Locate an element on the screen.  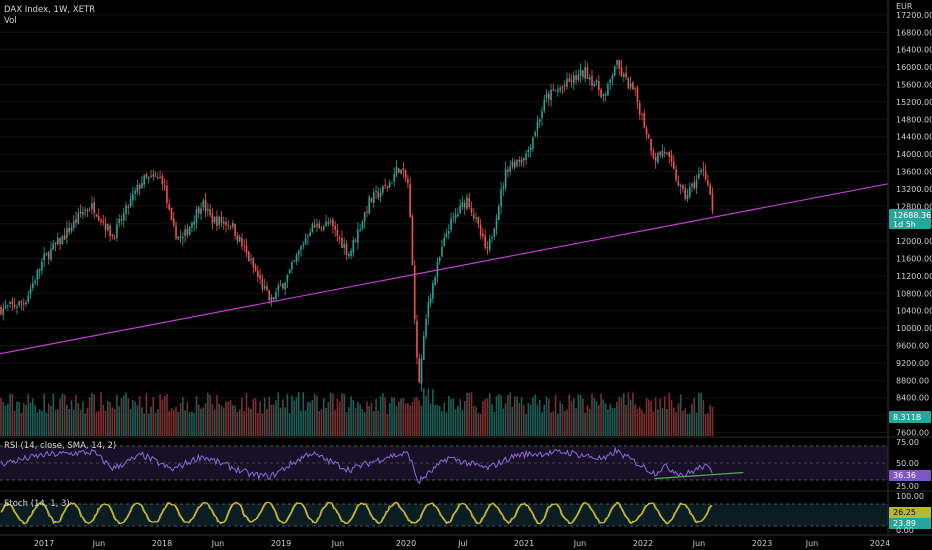
price-tick-label: 10400.00 is located at coordinates (914, 311).